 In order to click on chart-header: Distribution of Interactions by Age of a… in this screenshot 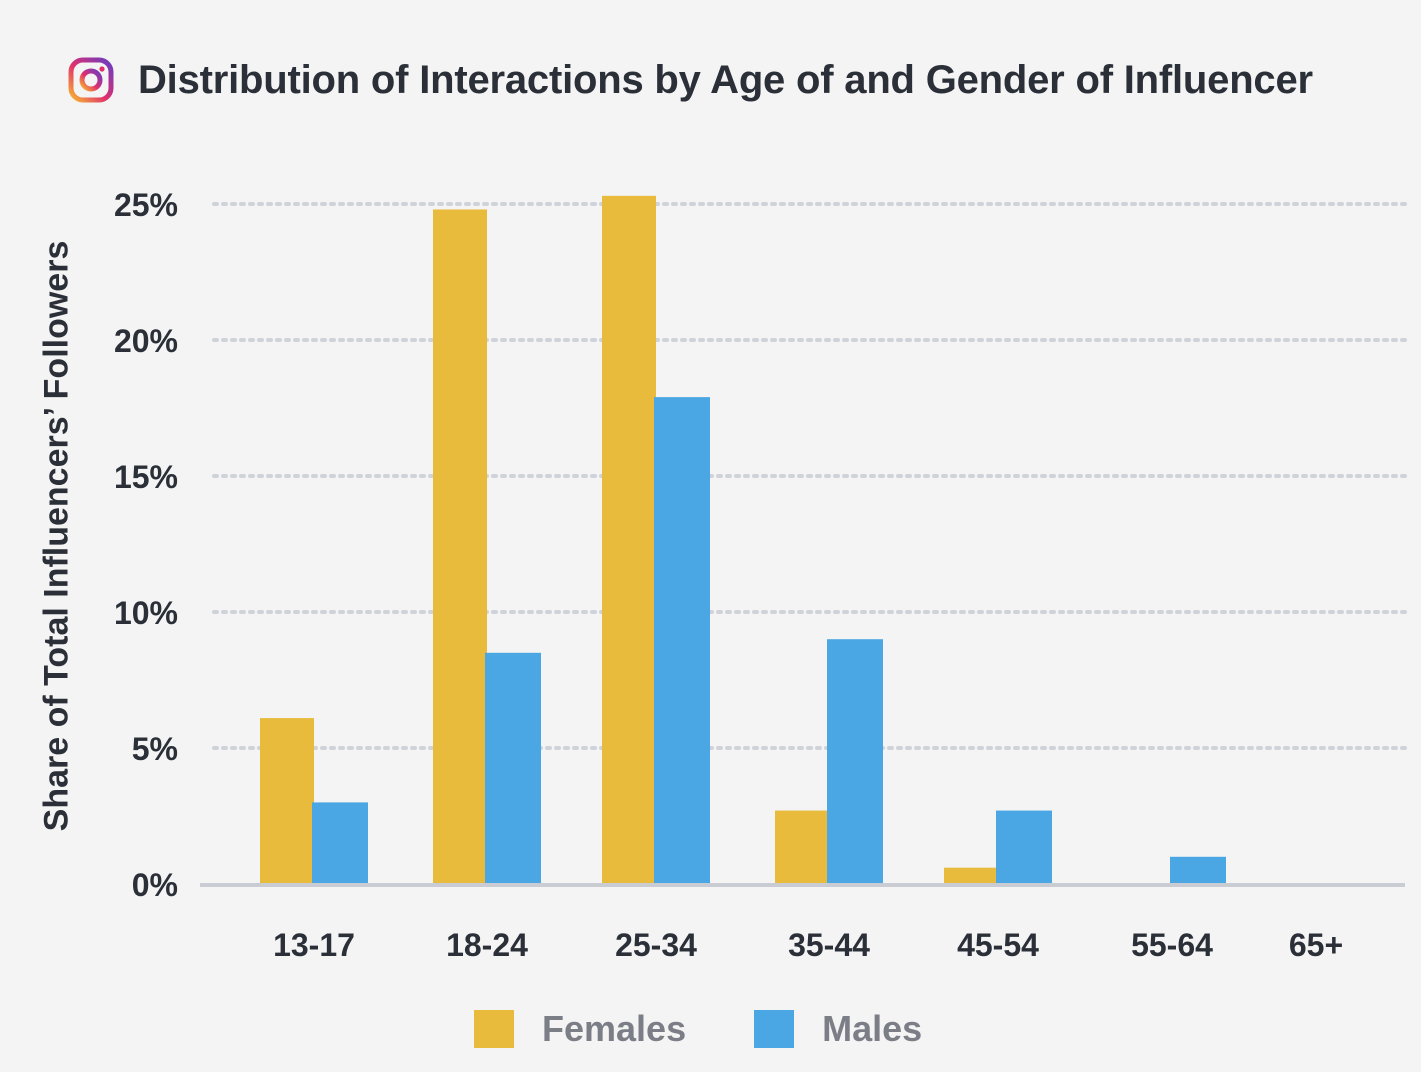, I will do `click(690, 80)`.